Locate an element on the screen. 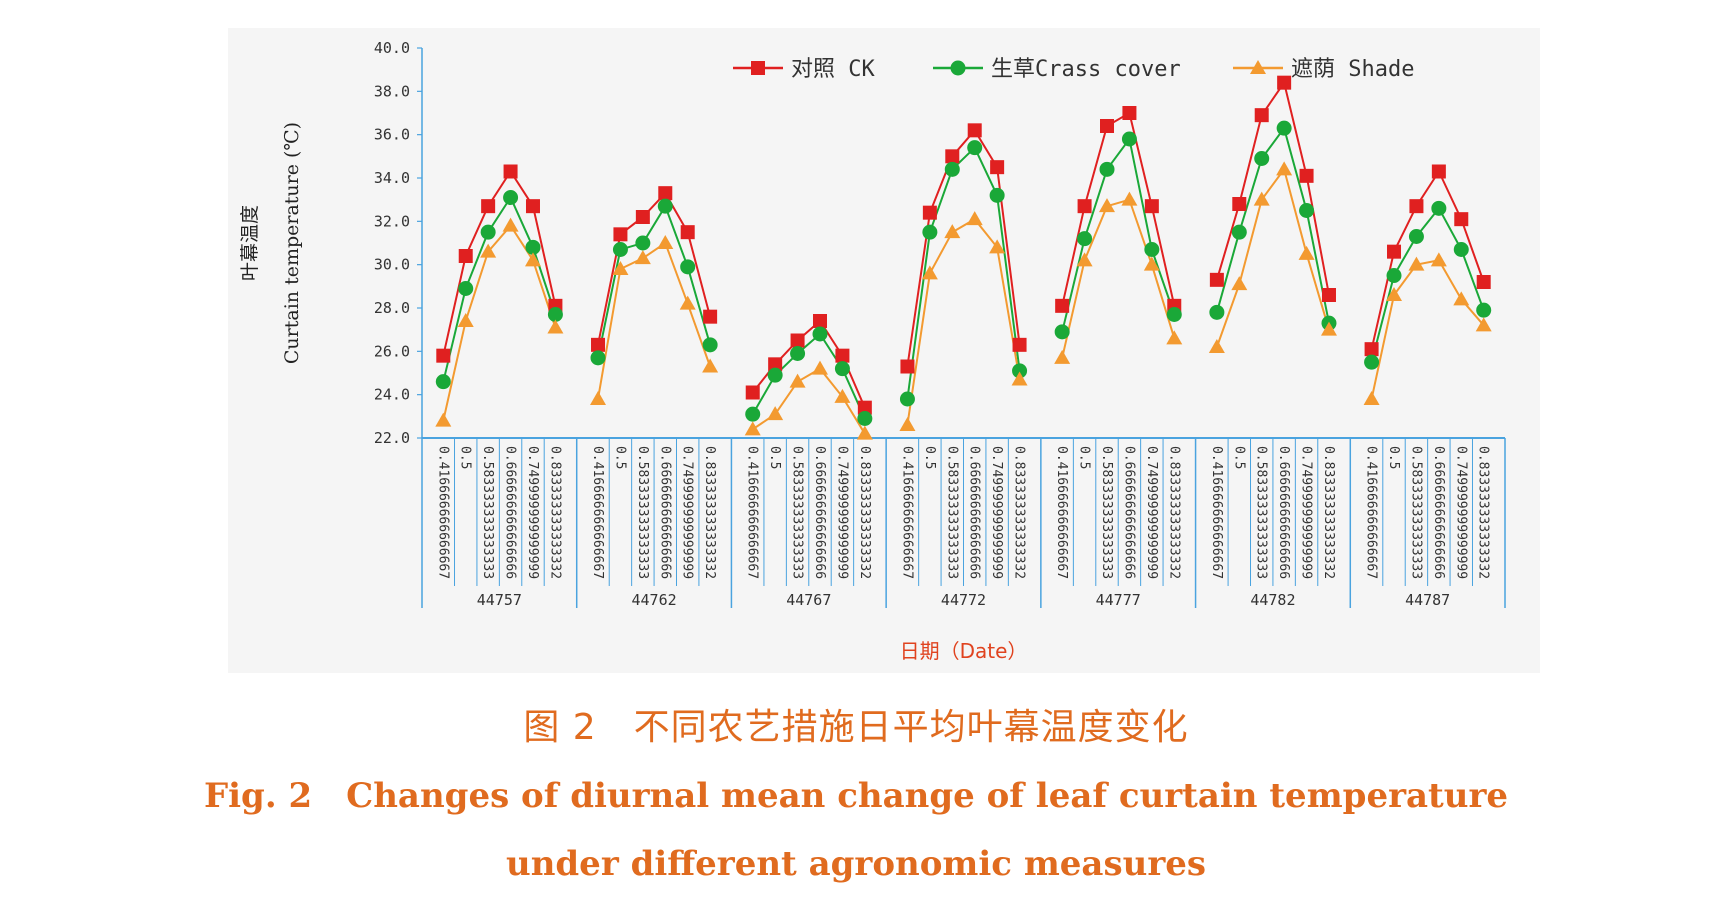 The height and width of the screenshot is (909, 1712). x-group-label: 44782 is located at coordinates (1272, 600).